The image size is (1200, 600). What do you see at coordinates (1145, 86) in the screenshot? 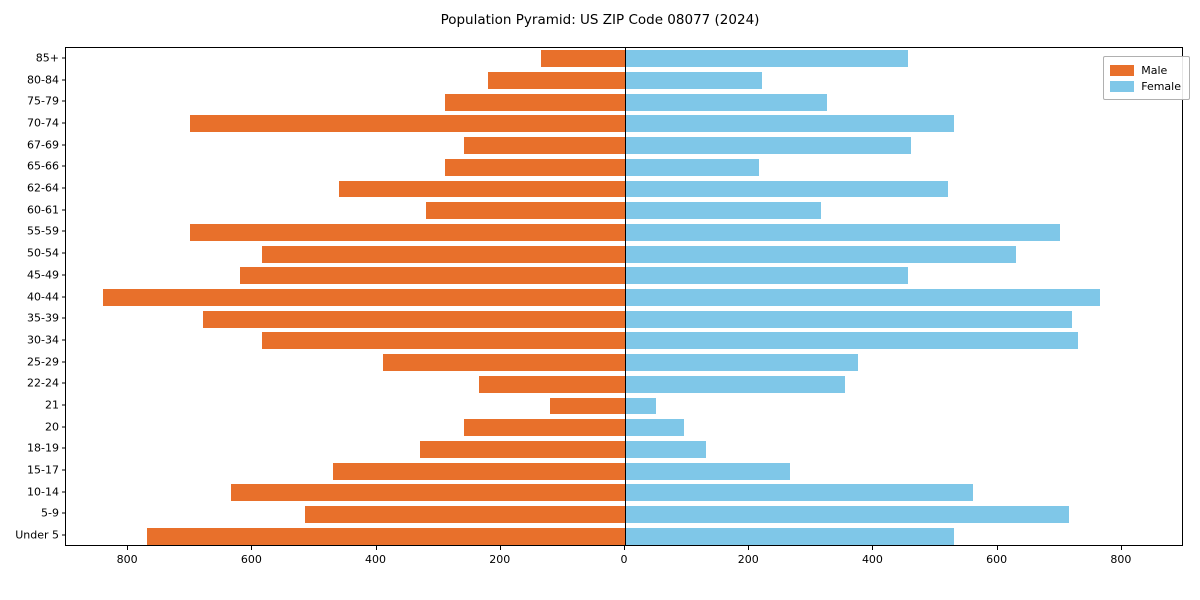
I see `legend-item-female: Female` at bounding box center [1145, 86].